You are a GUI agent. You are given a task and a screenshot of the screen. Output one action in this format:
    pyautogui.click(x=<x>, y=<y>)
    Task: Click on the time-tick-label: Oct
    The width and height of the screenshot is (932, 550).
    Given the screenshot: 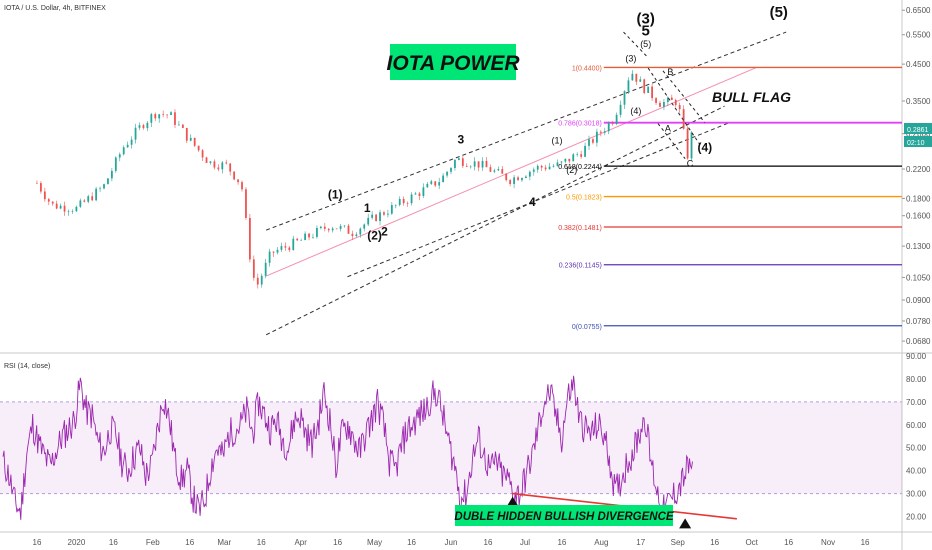 What is the action you would take?
    pyautogui.click(x=751, y=542)
    